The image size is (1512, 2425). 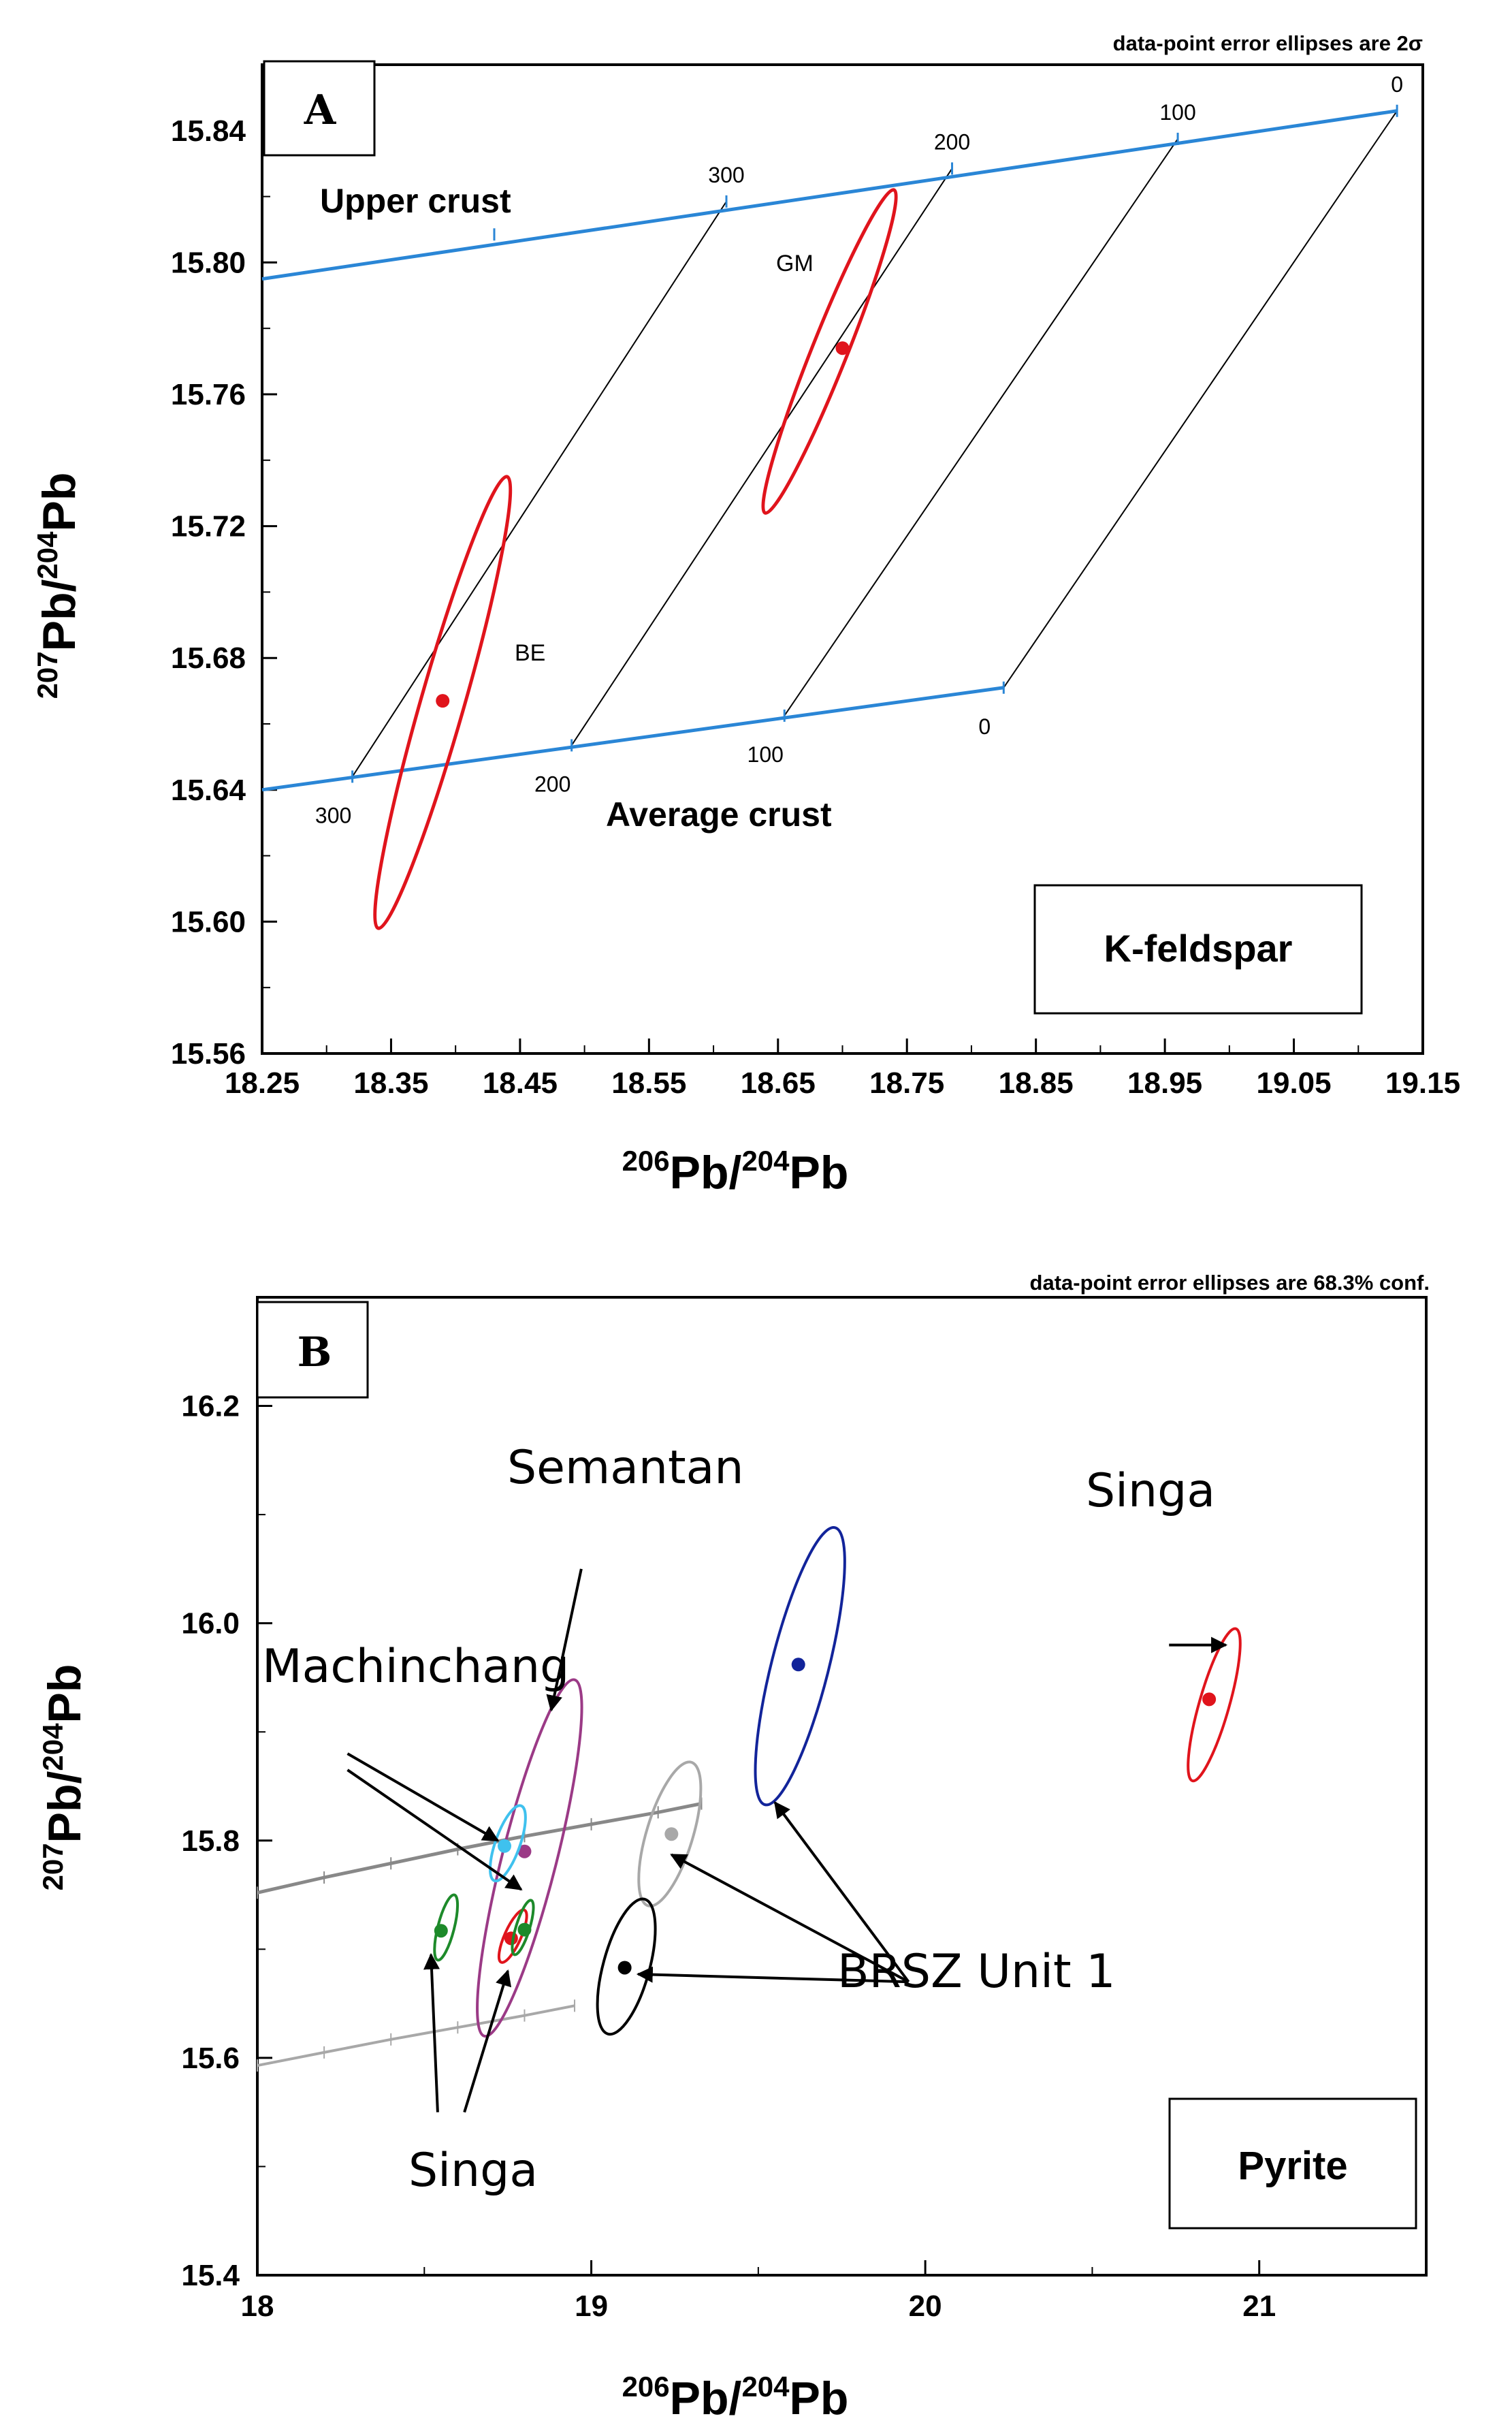 I want to click on k-feldspar-label: K-feldspar, so click(x=1198, y=948).